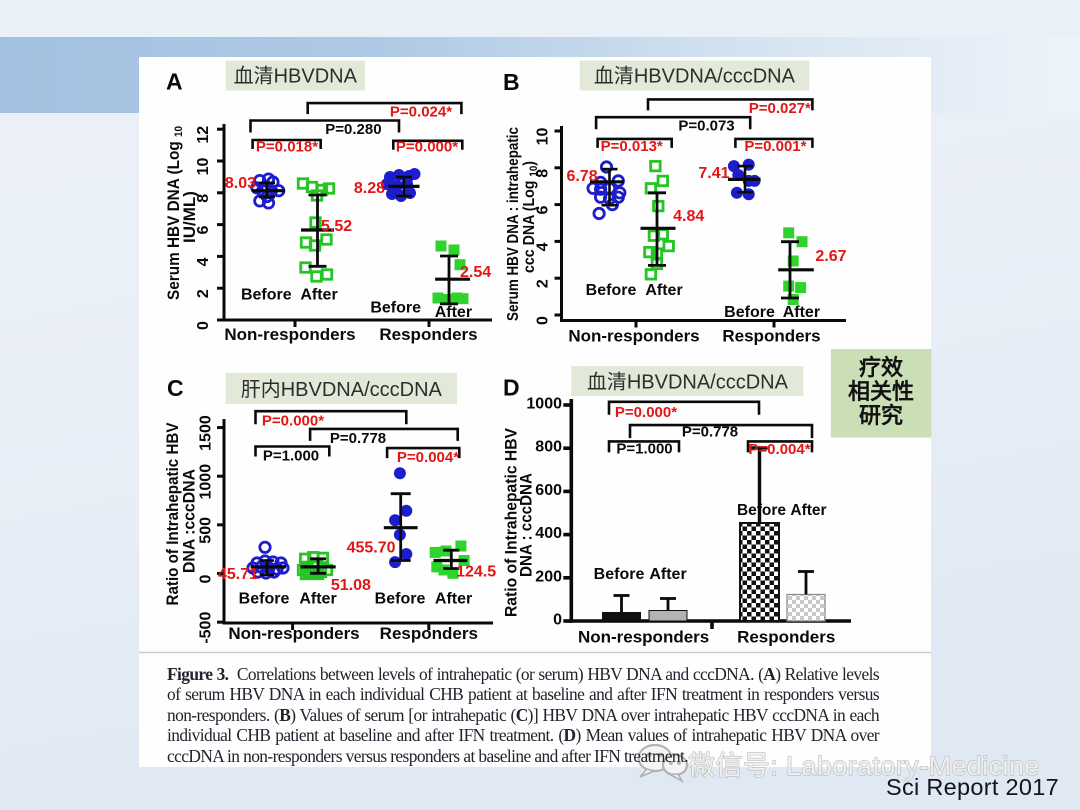  I want to click on svg-text: C, so click(175, 388).